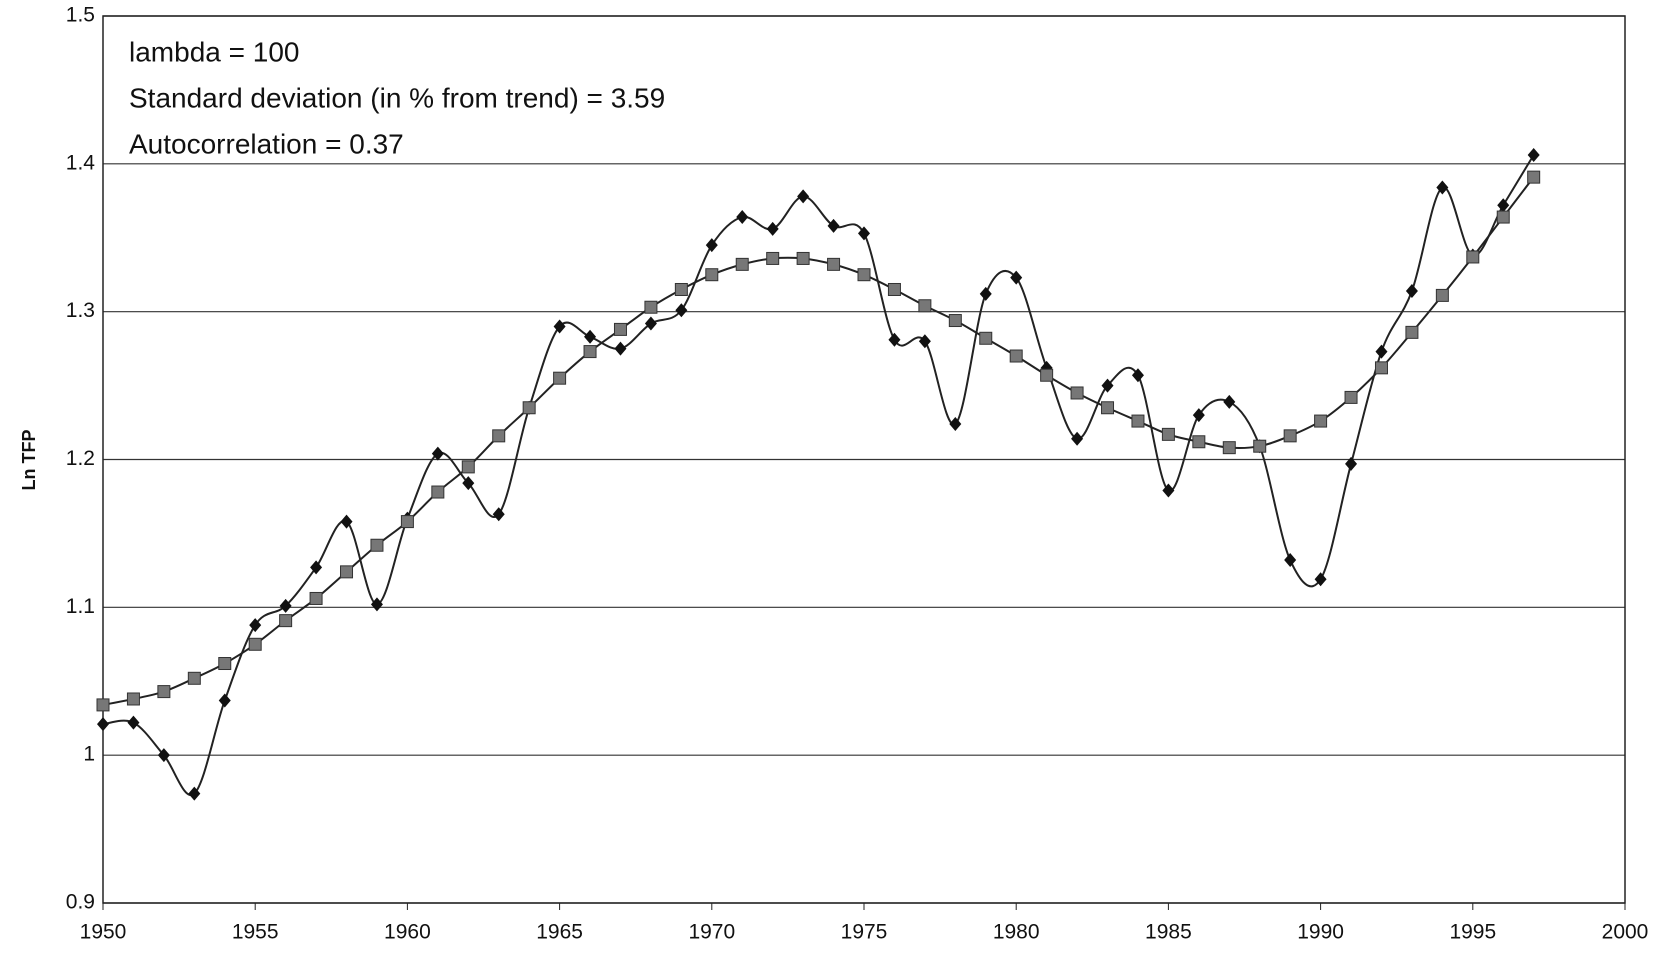 This screenshot has height=954, width=1661. Describe the element at coordinates (711, 932) in the screenshot. I see `x-tick-label: 1970` at that location.